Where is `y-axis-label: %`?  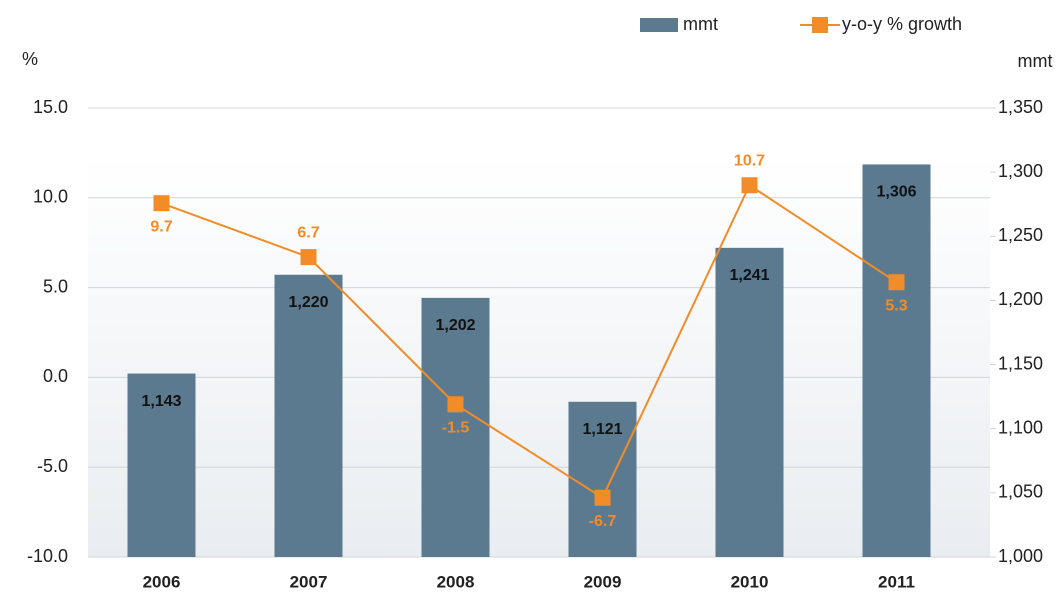 y-axis-label: % is located at coordinates (30, 59).